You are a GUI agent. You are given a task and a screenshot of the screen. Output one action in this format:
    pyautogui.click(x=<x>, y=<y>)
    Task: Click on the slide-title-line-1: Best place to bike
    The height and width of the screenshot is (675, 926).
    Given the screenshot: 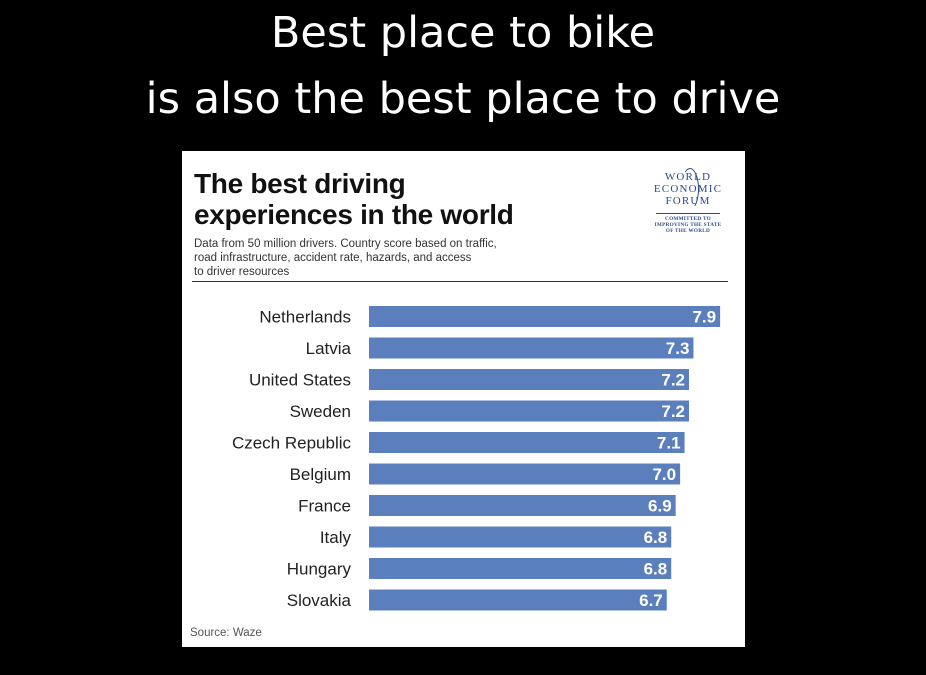 What is the action you would take?
    pyautogui.click(x=463, y=33)
    